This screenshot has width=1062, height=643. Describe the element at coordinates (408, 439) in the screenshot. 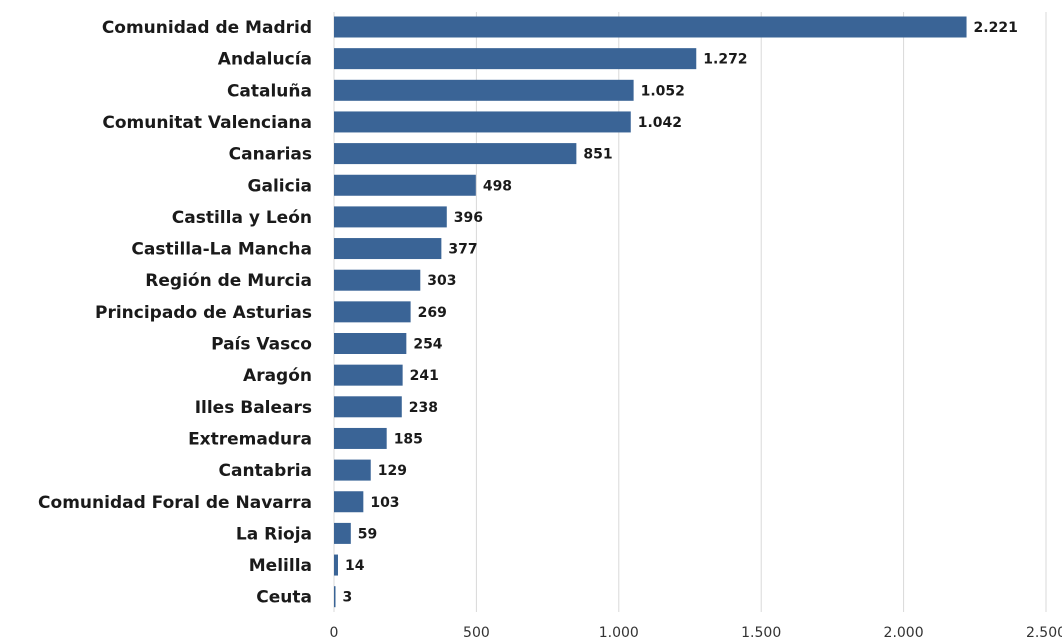

I see `value-label: 185` at that location.